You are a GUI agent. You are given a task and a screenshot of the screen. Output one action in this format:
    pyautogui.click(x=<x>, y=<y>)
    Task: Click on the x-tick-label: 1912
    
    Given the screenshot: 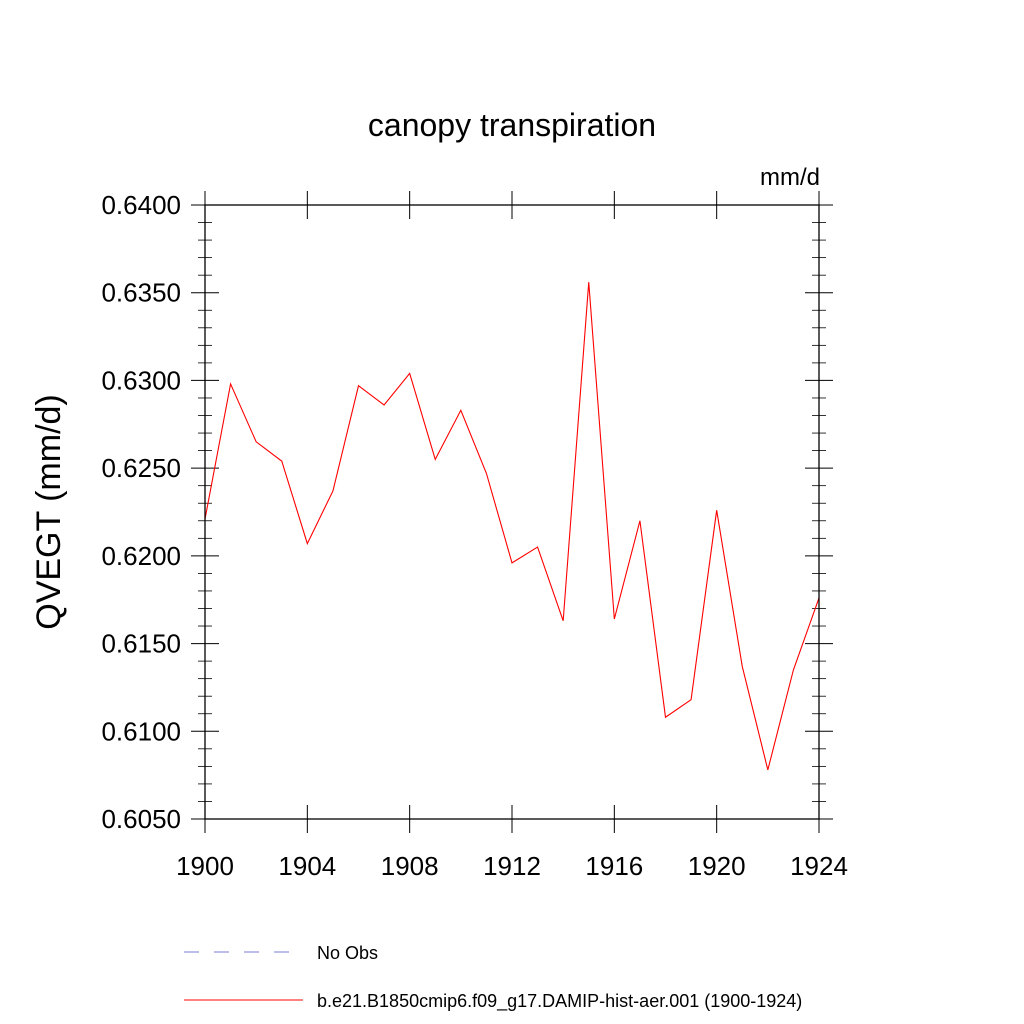 What is the action you would take?
    pyautogui.click(x=512, y=866)
    